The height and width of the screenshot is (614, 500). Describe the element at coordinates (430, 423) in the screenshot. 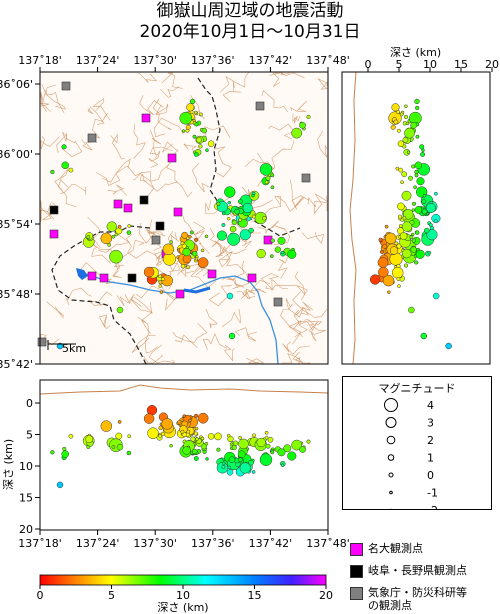

I see `magnitude-label: 3` at that location.